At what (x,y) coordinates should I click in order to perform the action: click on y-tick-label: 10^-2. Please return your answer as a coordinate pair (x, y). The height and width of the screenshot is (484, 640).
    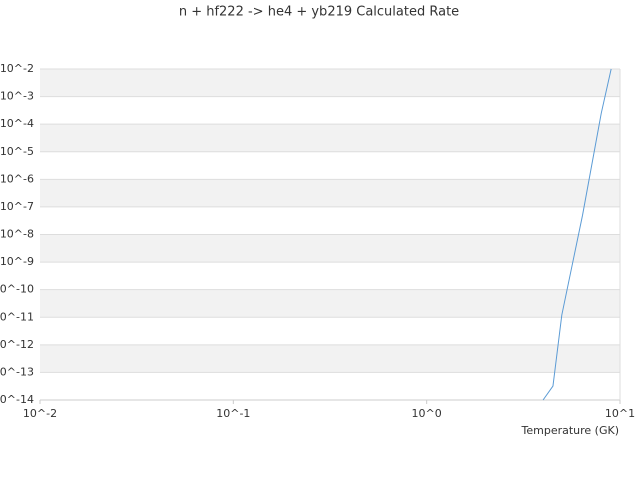
    Looking at the image, I should click on (17, 68).